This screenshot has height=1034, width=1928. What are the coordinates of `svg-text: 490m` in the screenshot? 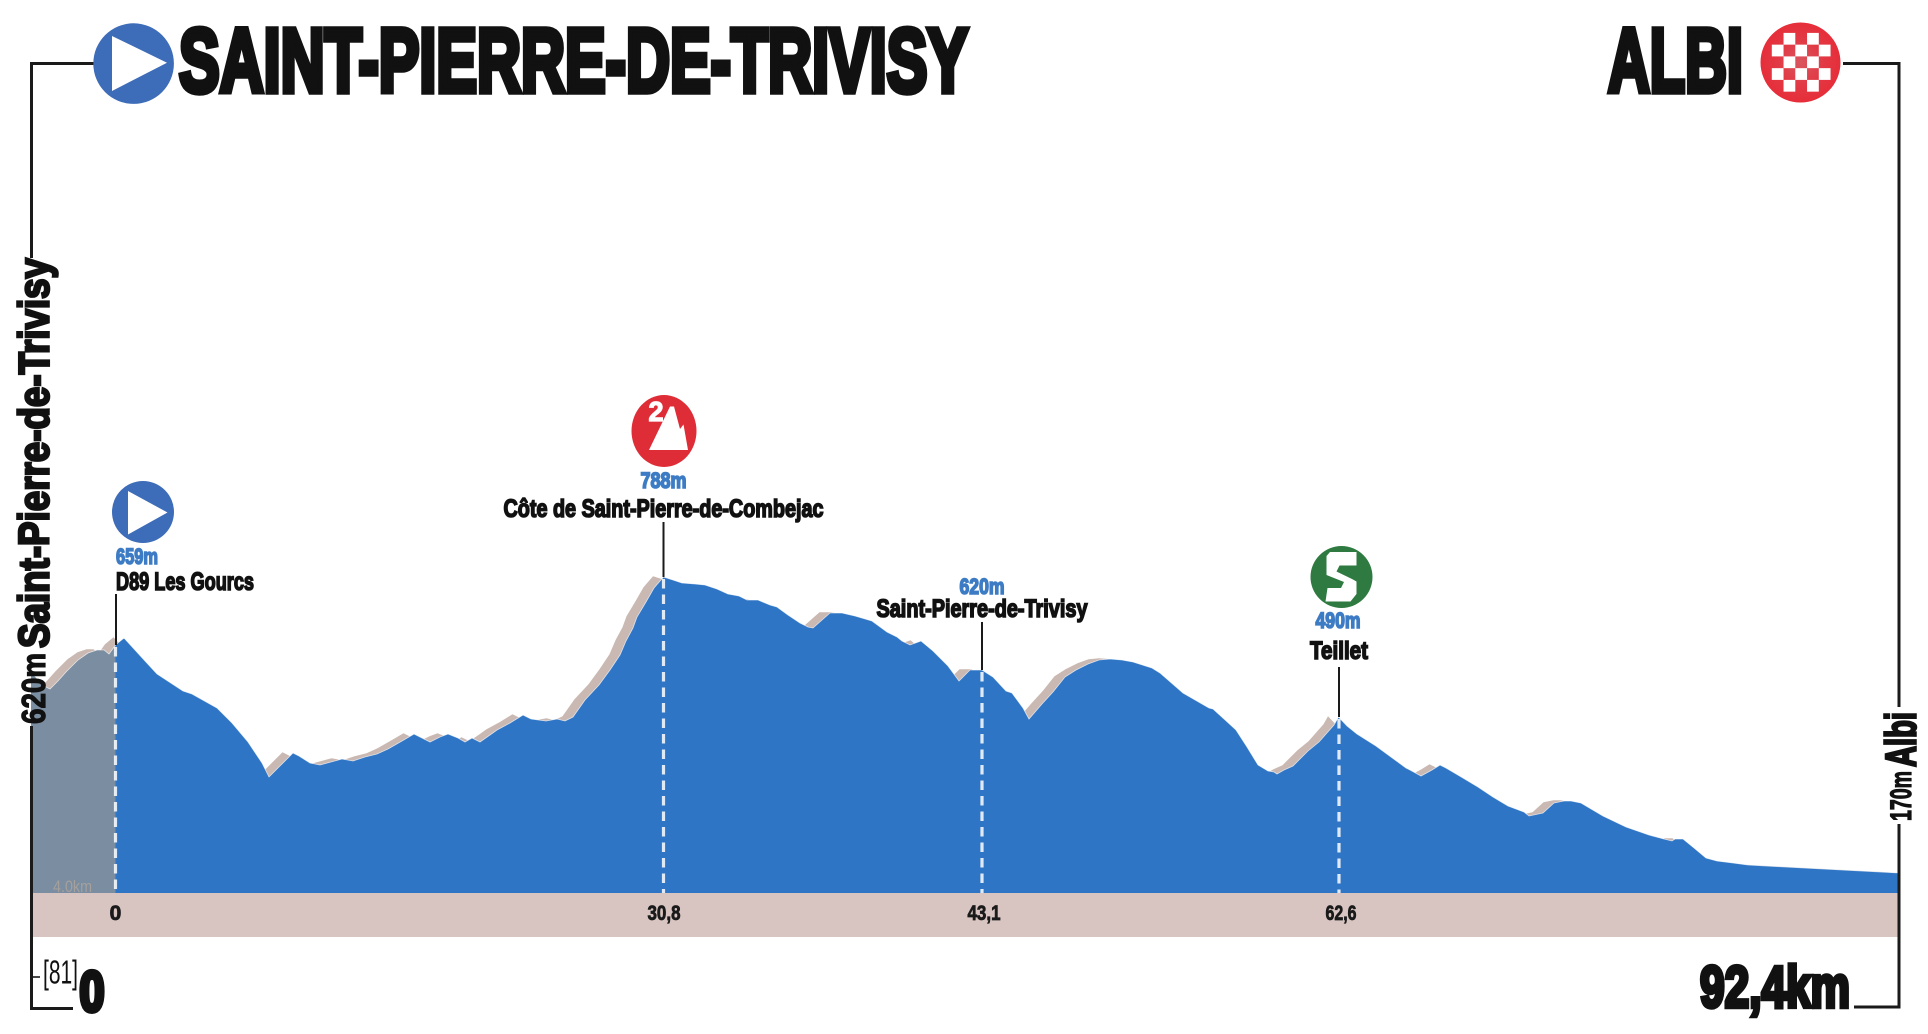 It's located at (1338, 620).